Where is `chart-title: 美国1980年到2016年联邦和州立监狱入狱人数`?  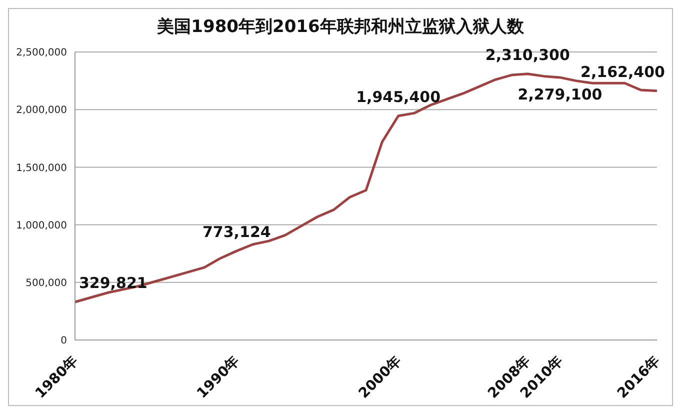 chart-title: 美国1980年到2016年联邦和州立监狱入狱人数 is located at coordinates (340, 27).